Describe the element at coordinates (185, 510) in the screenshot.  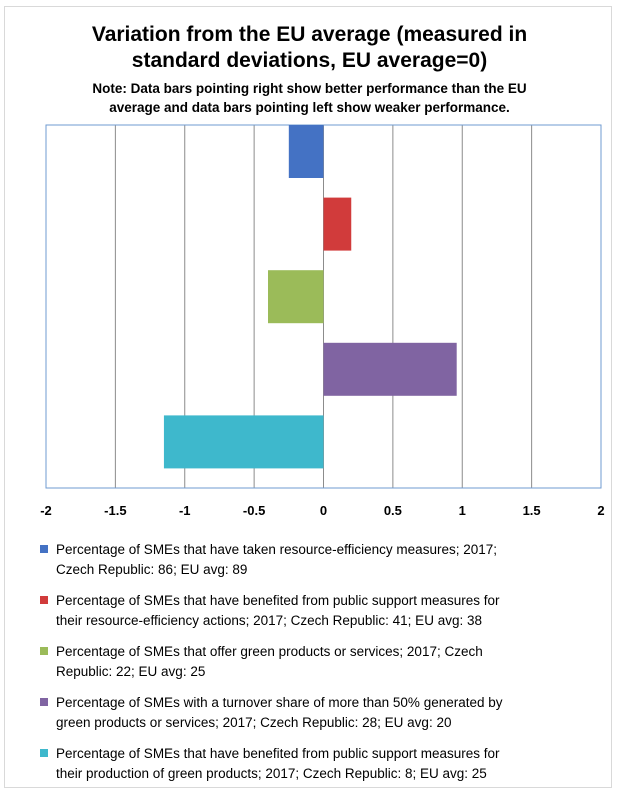
I see `x-tick-label: -1` at that location.